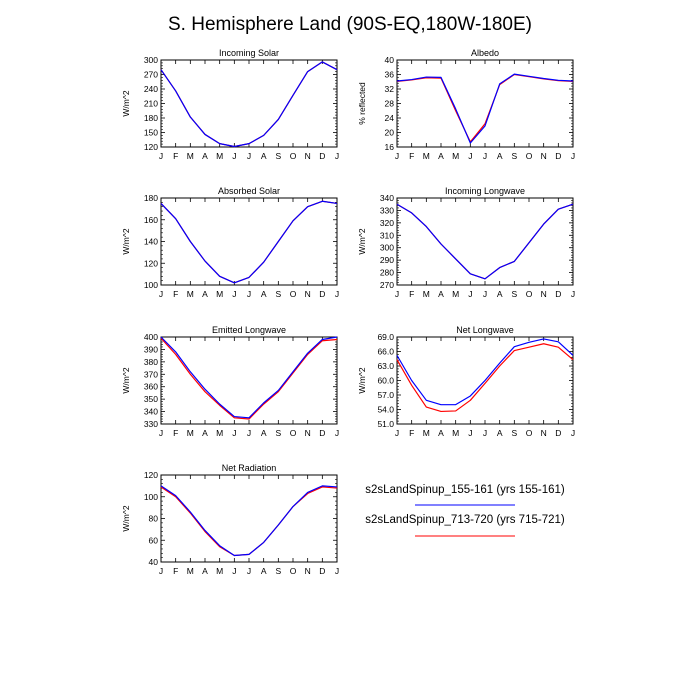 The width and height of the screenshot is (700, 700). What do you see at coordinates (151, 75) in the screenshot?
I see `y-tick-label: 270` at bounding box center [151, 75].